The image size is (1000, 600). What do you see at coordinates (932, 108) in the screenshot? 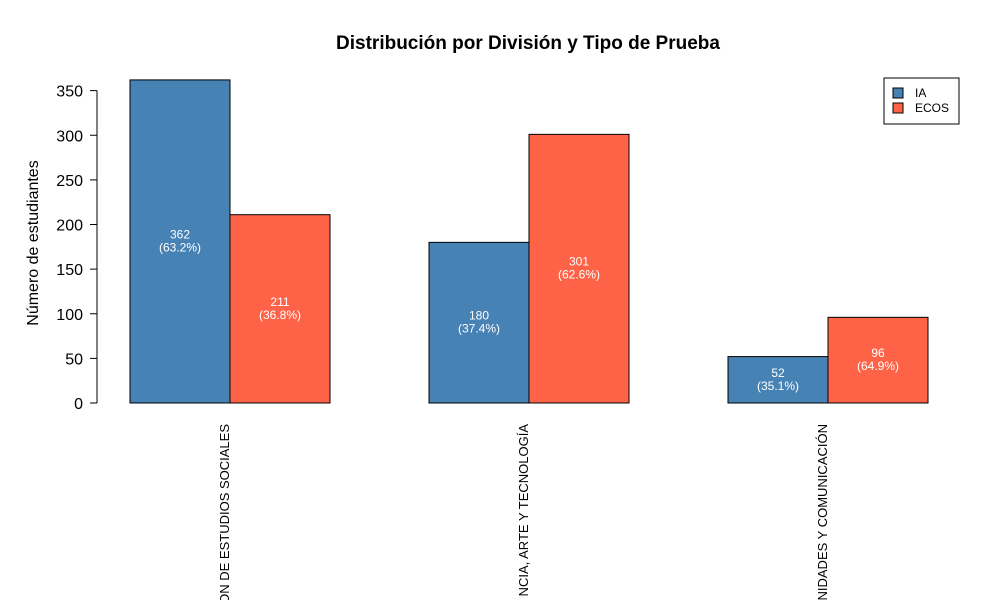
I see `legend-label-ecos: ECOS` at bounding box center [932, 108].